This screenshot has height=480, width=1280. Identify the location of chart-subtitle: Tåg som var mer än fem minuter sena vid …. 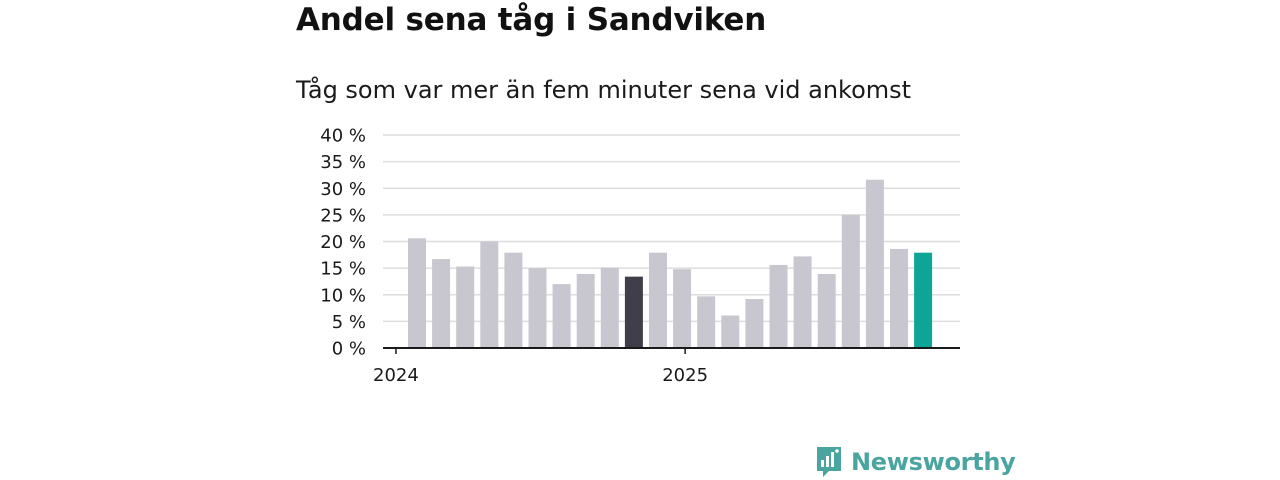
(604, 90).